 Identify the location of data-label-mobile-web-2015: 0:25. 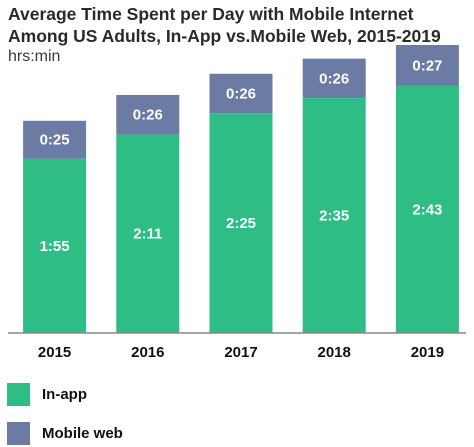
(55, 140).